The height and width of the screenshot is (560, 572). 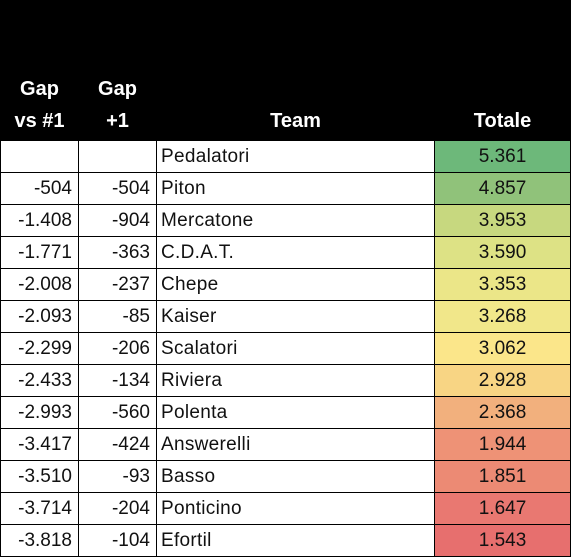 What do you see at coordinates (295, 188) in the screenshot?
I see `team-cell: Piton` at bounding box center [295, 188].